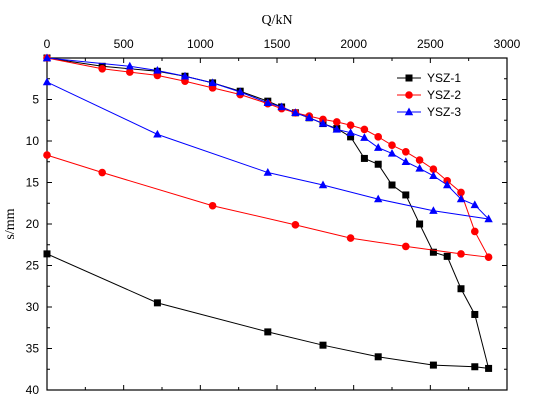 Image resolution: width=540 pixels, height=416 pixels. I want to click on legend-label: YSZ-1, so click(444, 78).